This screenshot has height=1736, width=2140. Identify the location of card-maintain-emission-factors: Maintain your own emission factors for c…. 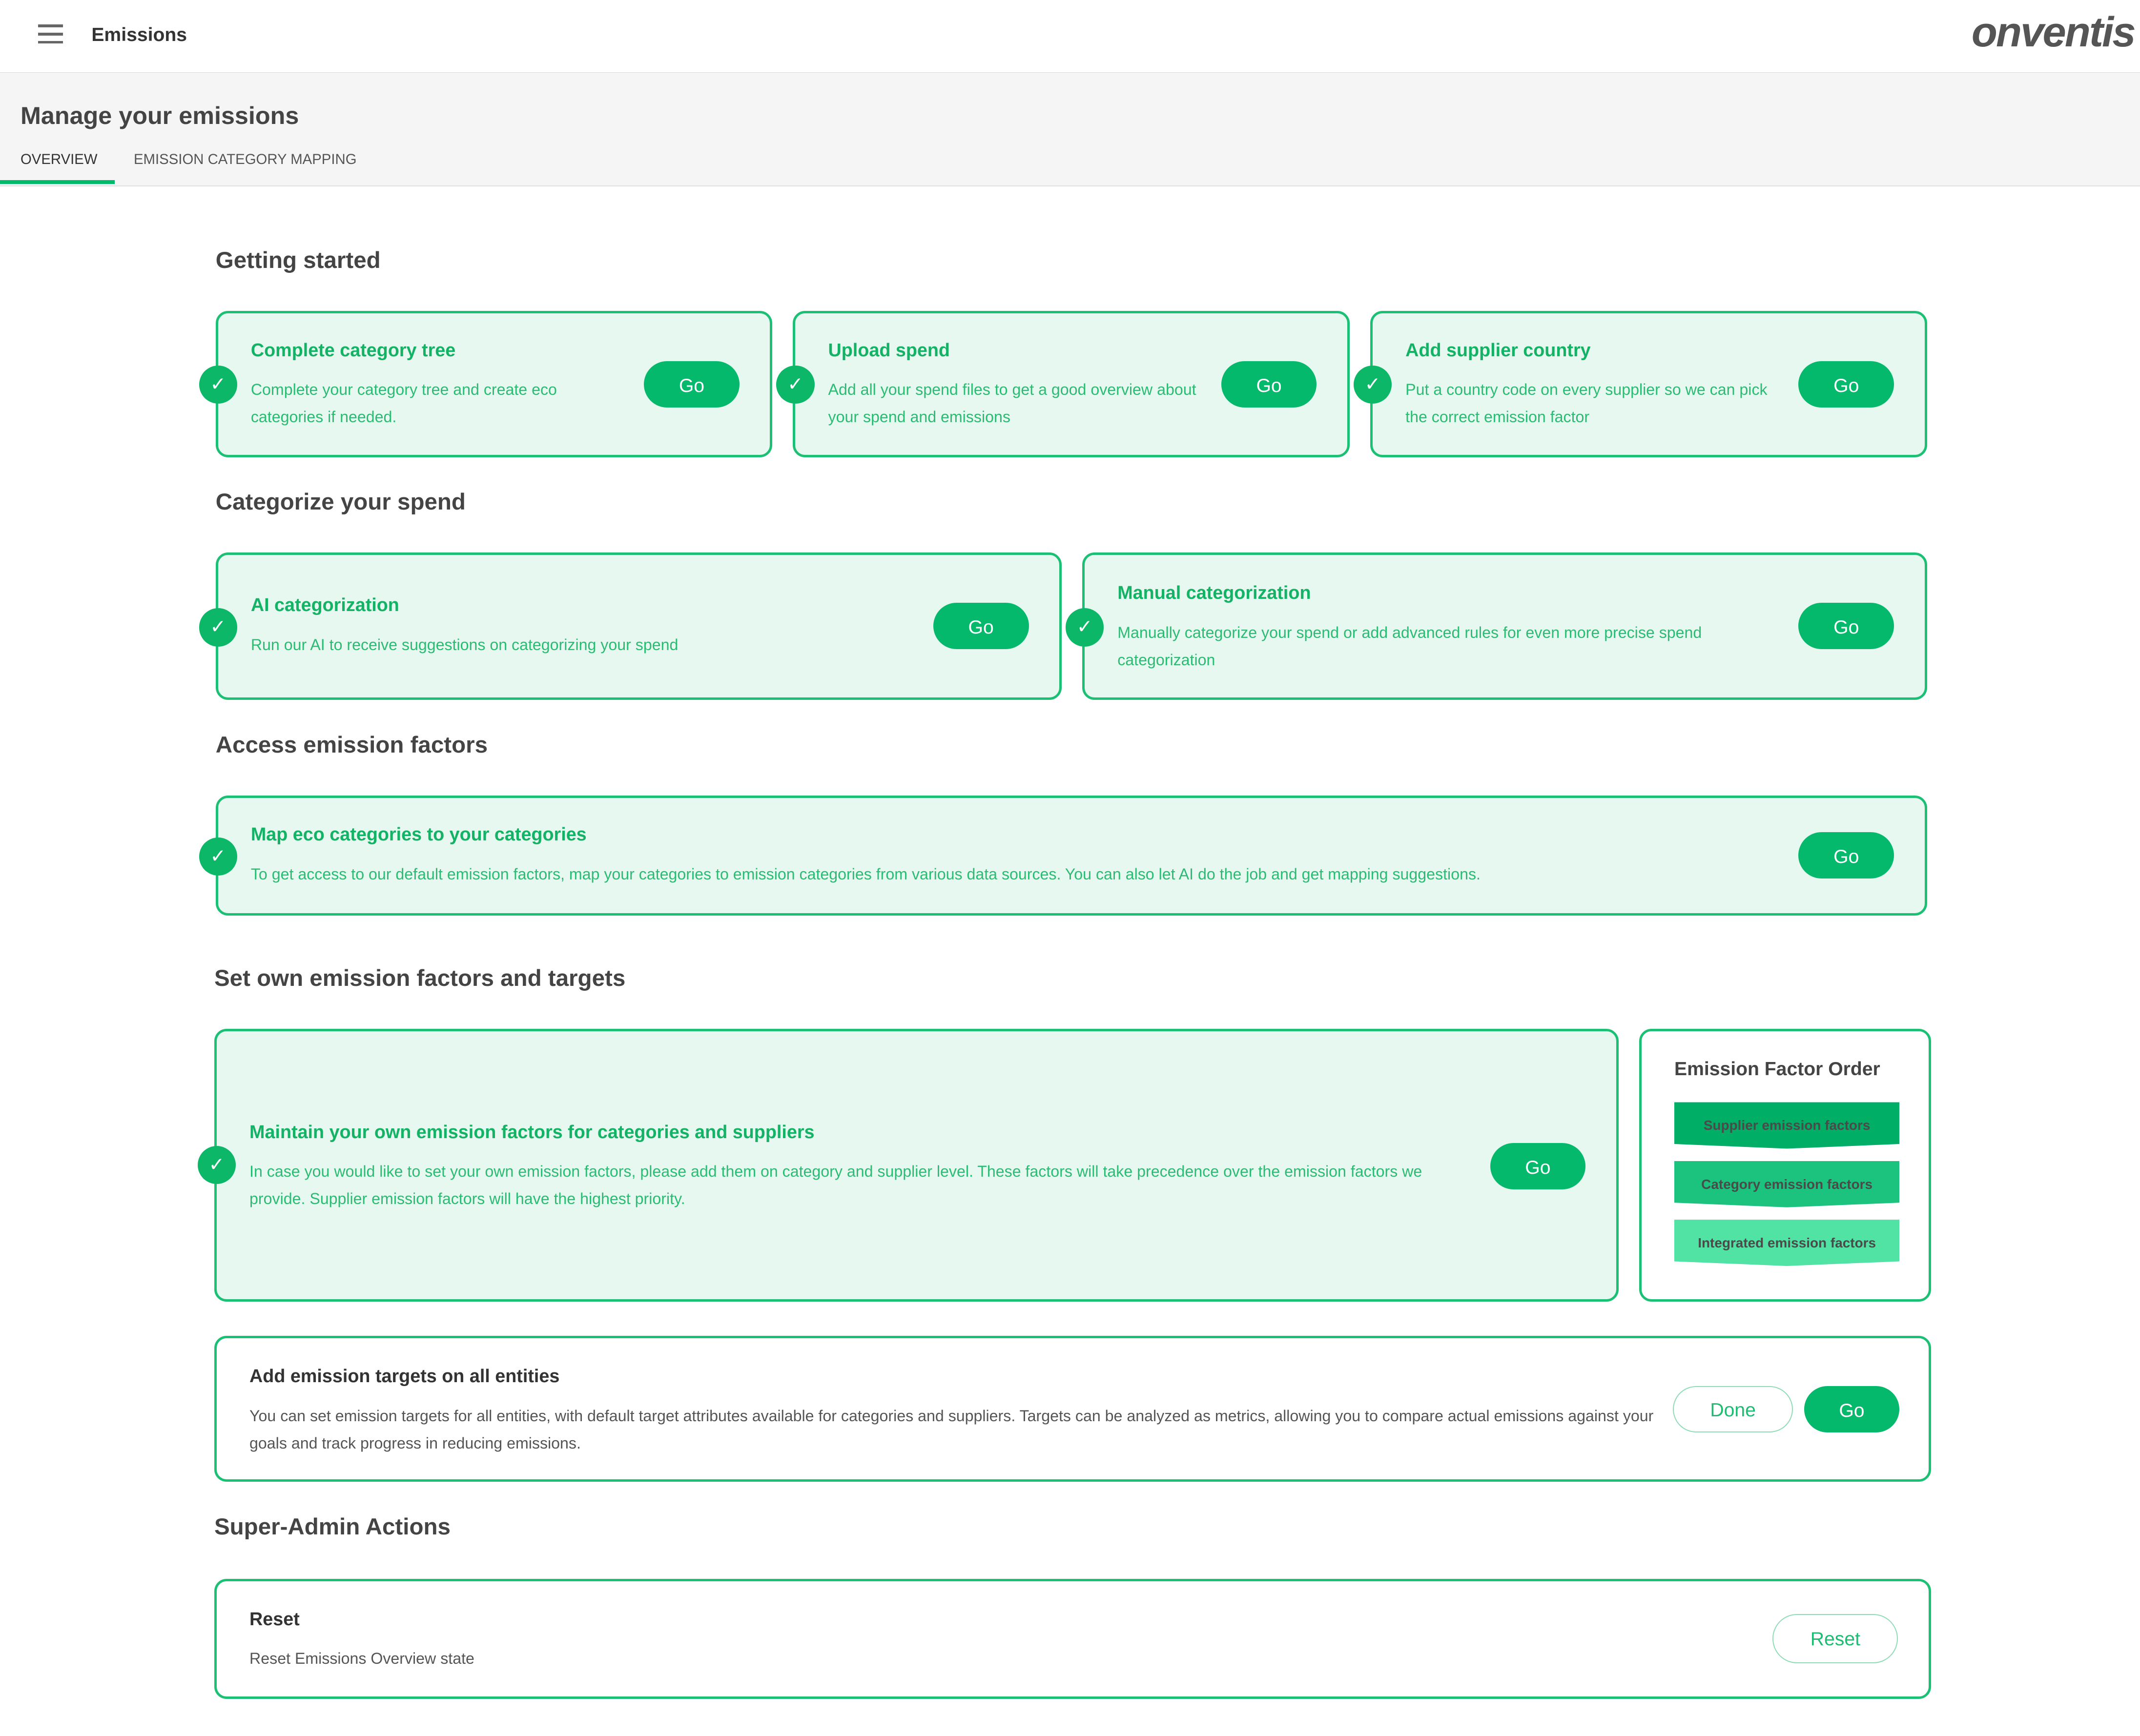
(908, 1165).